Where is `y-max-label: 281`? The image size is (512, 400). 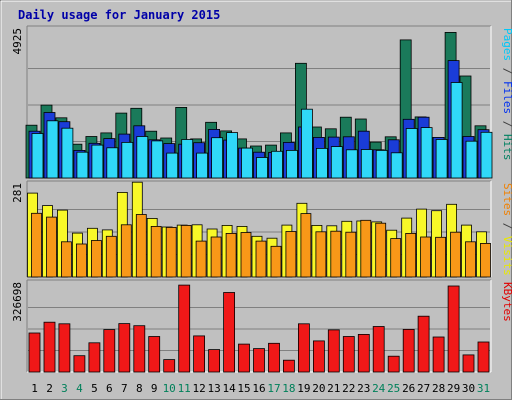 y-max-label: 281 is located at coordinates (17, 193).